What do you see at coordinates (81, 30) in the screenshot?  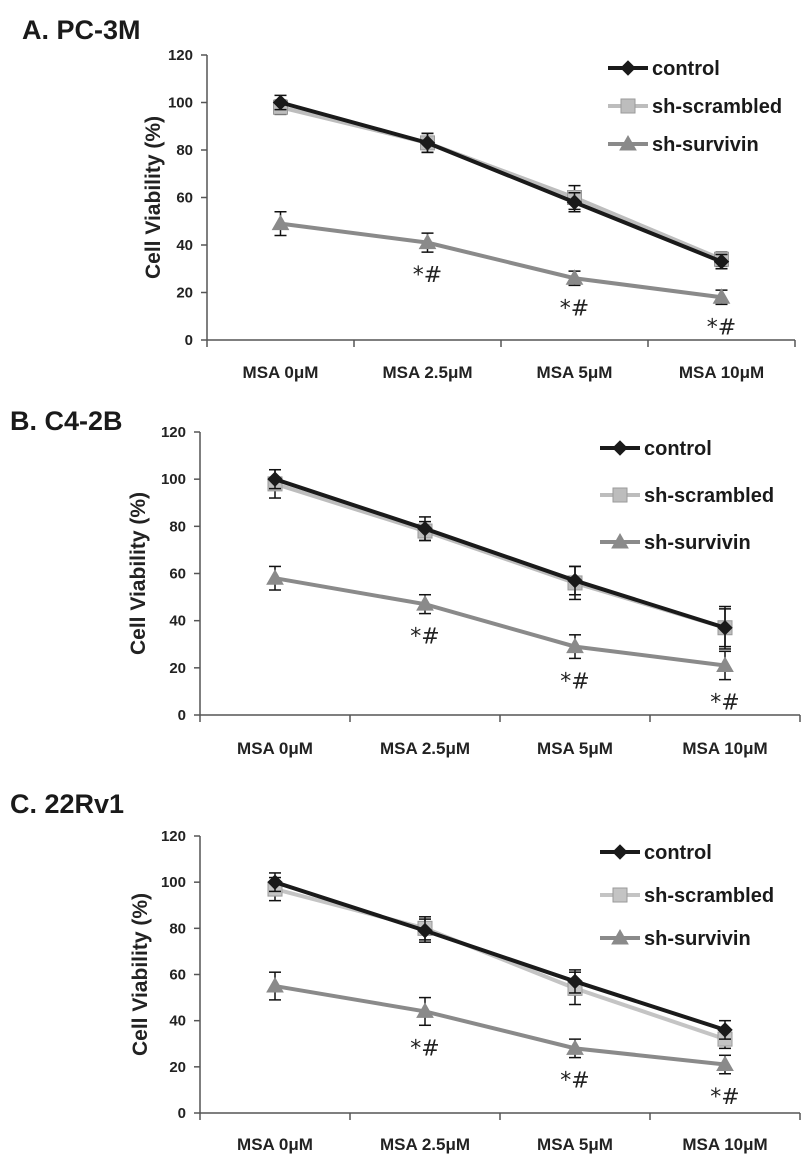 I see `panel-label: A. PC-3M` at bounding box center [81, 30].